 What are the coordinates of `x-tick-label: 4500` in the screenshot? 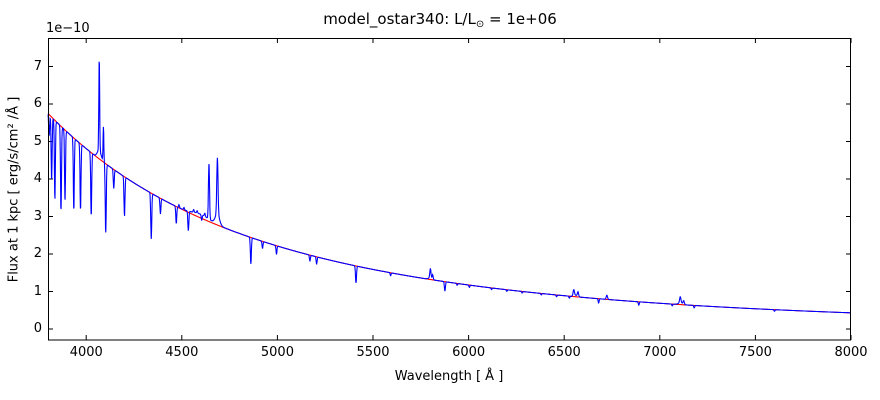 It's located at (182, 352).